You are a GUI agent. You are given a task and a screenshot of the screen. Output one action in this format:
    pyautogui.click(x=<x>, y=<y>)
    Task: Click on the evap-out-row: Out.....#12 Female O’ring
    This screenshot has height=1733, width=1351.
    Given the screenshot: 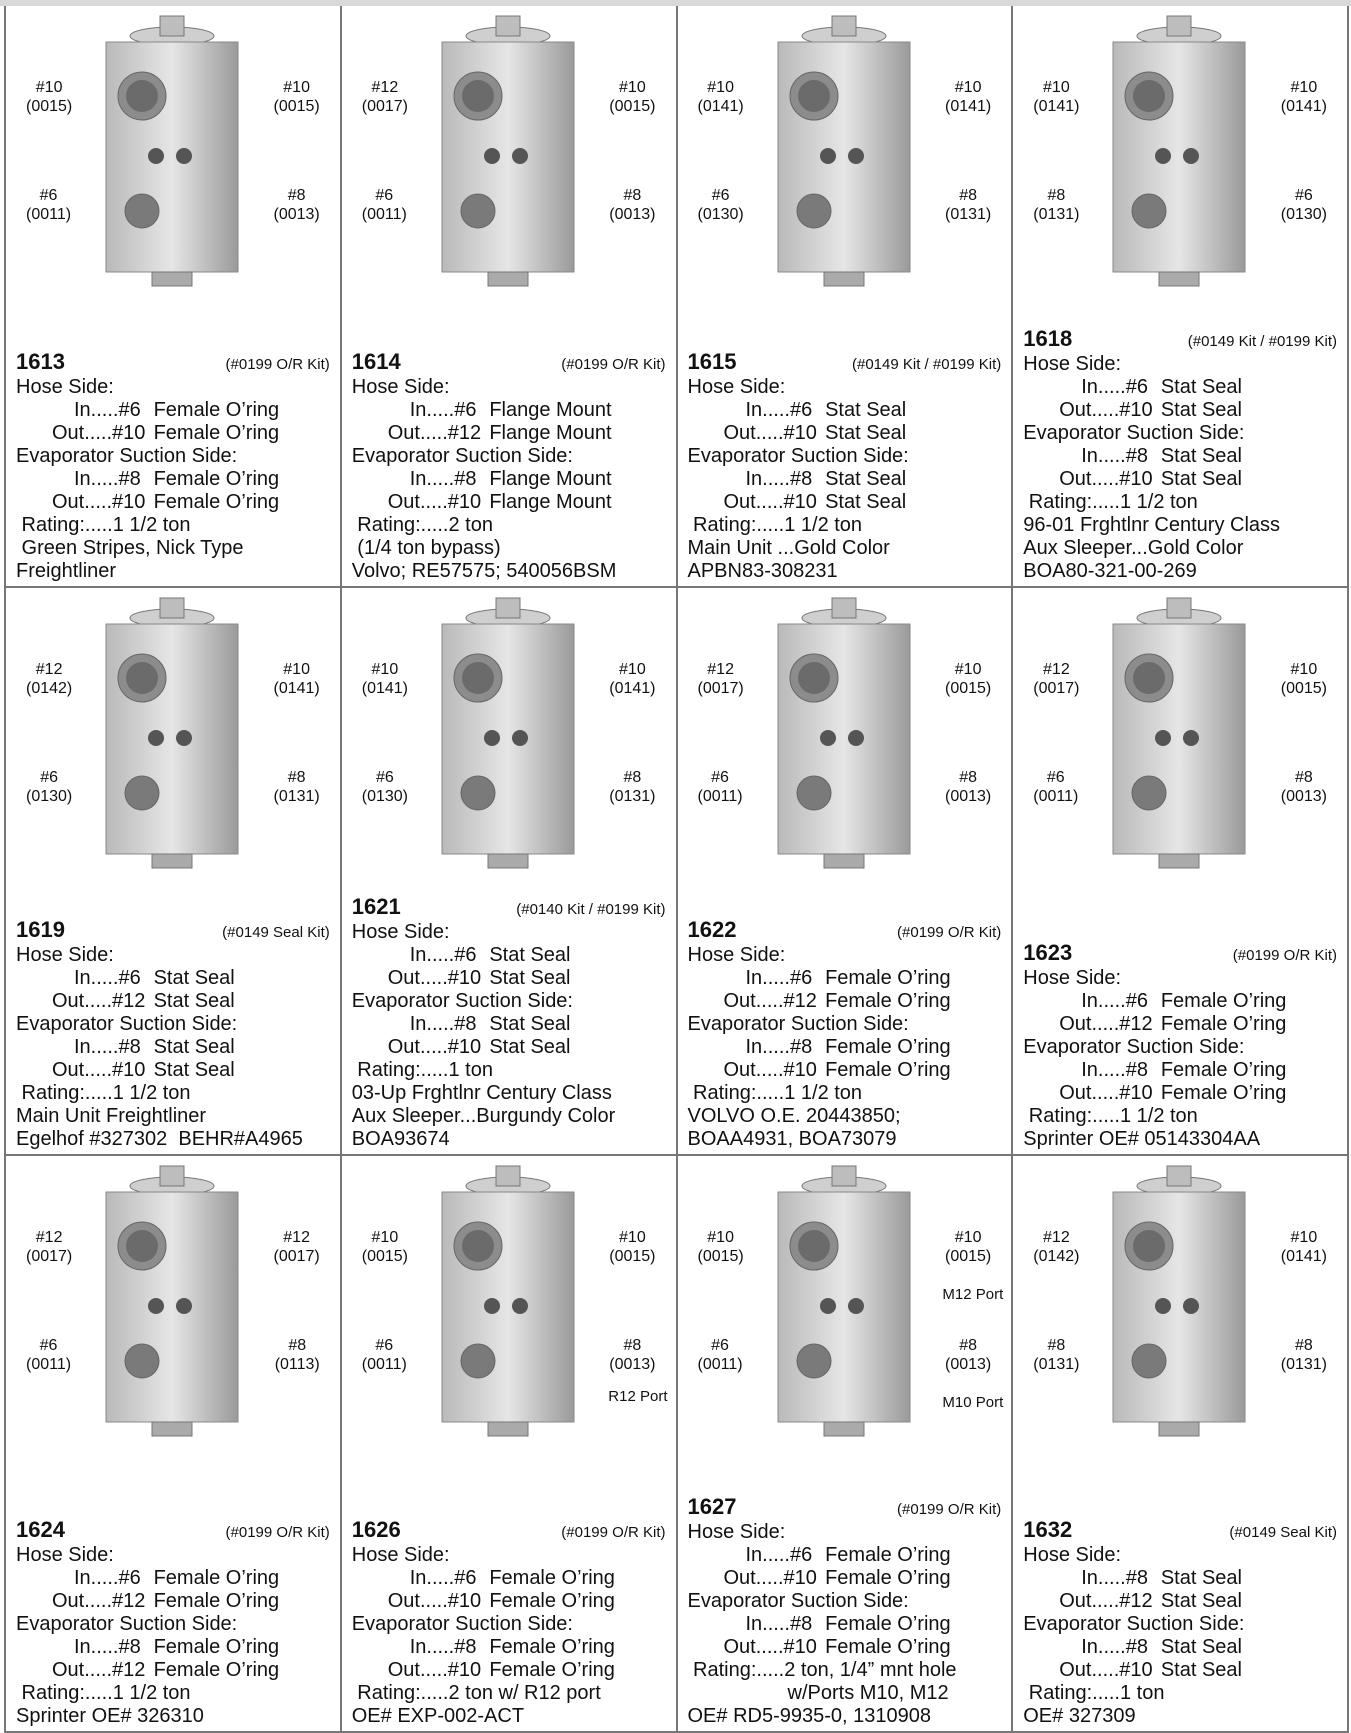 What is the action you would take?
    pyautogui.click(x=166, y=1670)
    